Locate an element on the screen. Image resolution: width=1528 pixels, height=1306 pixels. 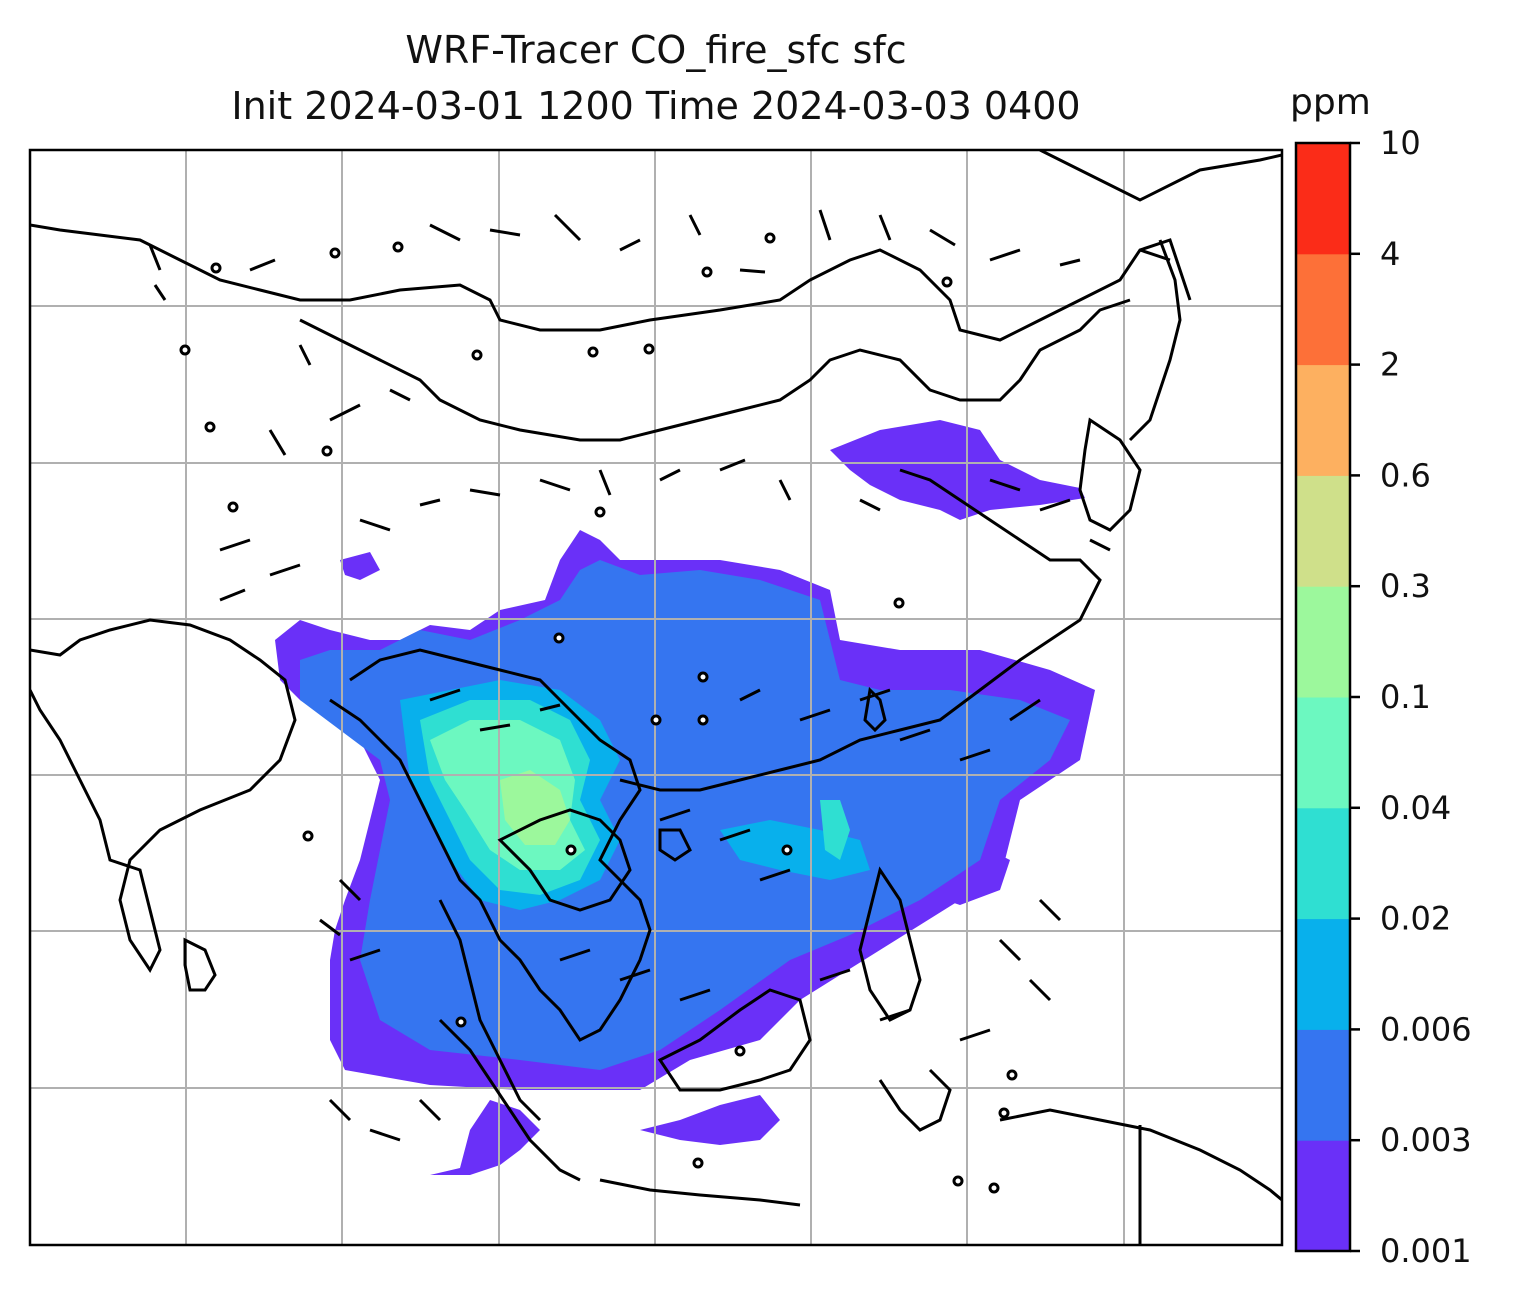
new-guinea is located at coordinates (1140, 1176).